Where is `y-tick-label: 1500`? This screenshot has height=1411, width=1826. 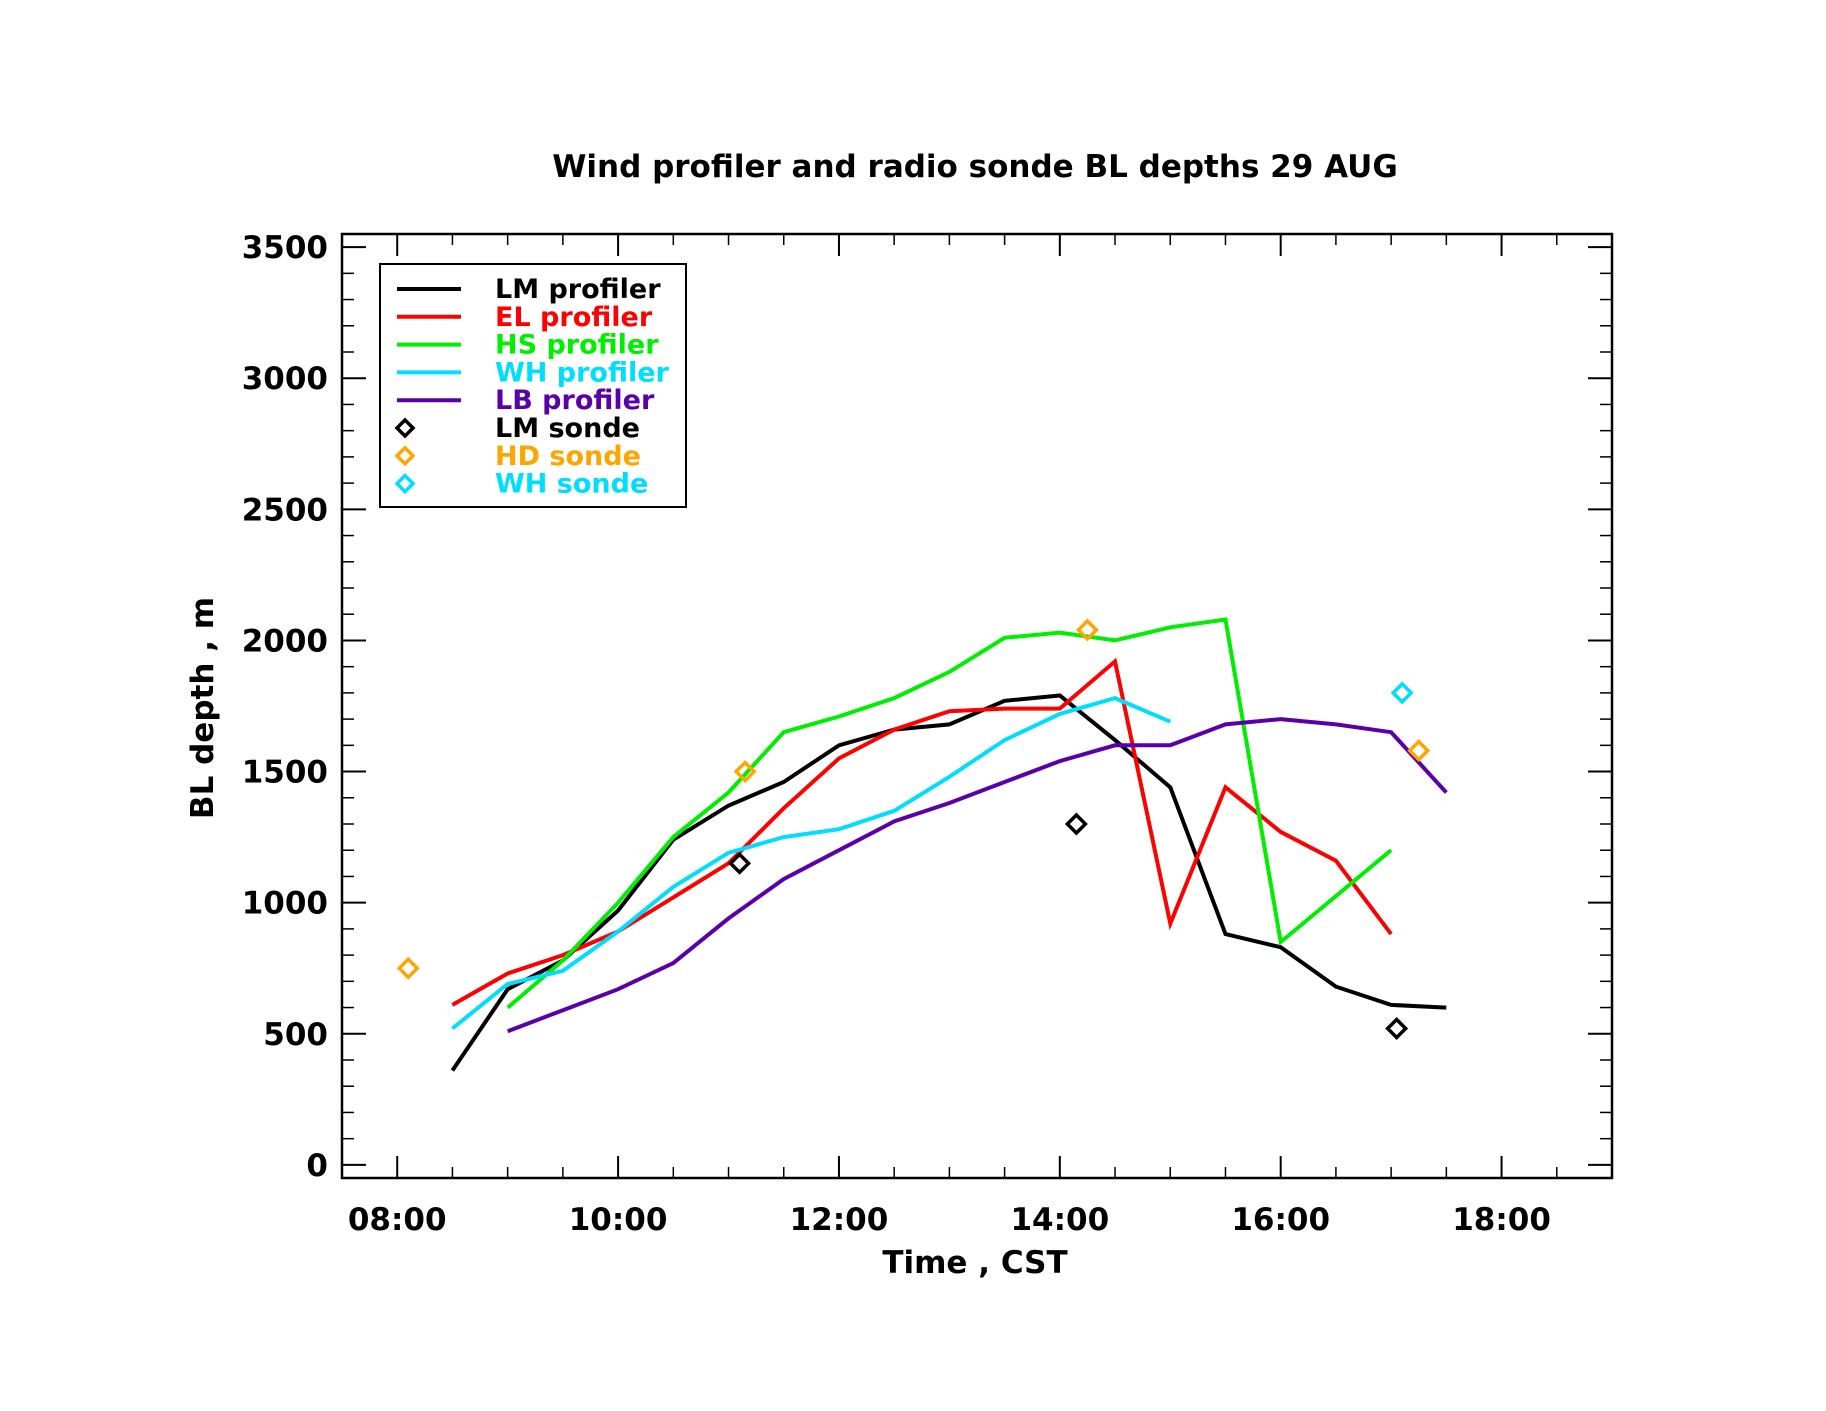
y-tick-label: 1500 is located at coordinates (285, 773).